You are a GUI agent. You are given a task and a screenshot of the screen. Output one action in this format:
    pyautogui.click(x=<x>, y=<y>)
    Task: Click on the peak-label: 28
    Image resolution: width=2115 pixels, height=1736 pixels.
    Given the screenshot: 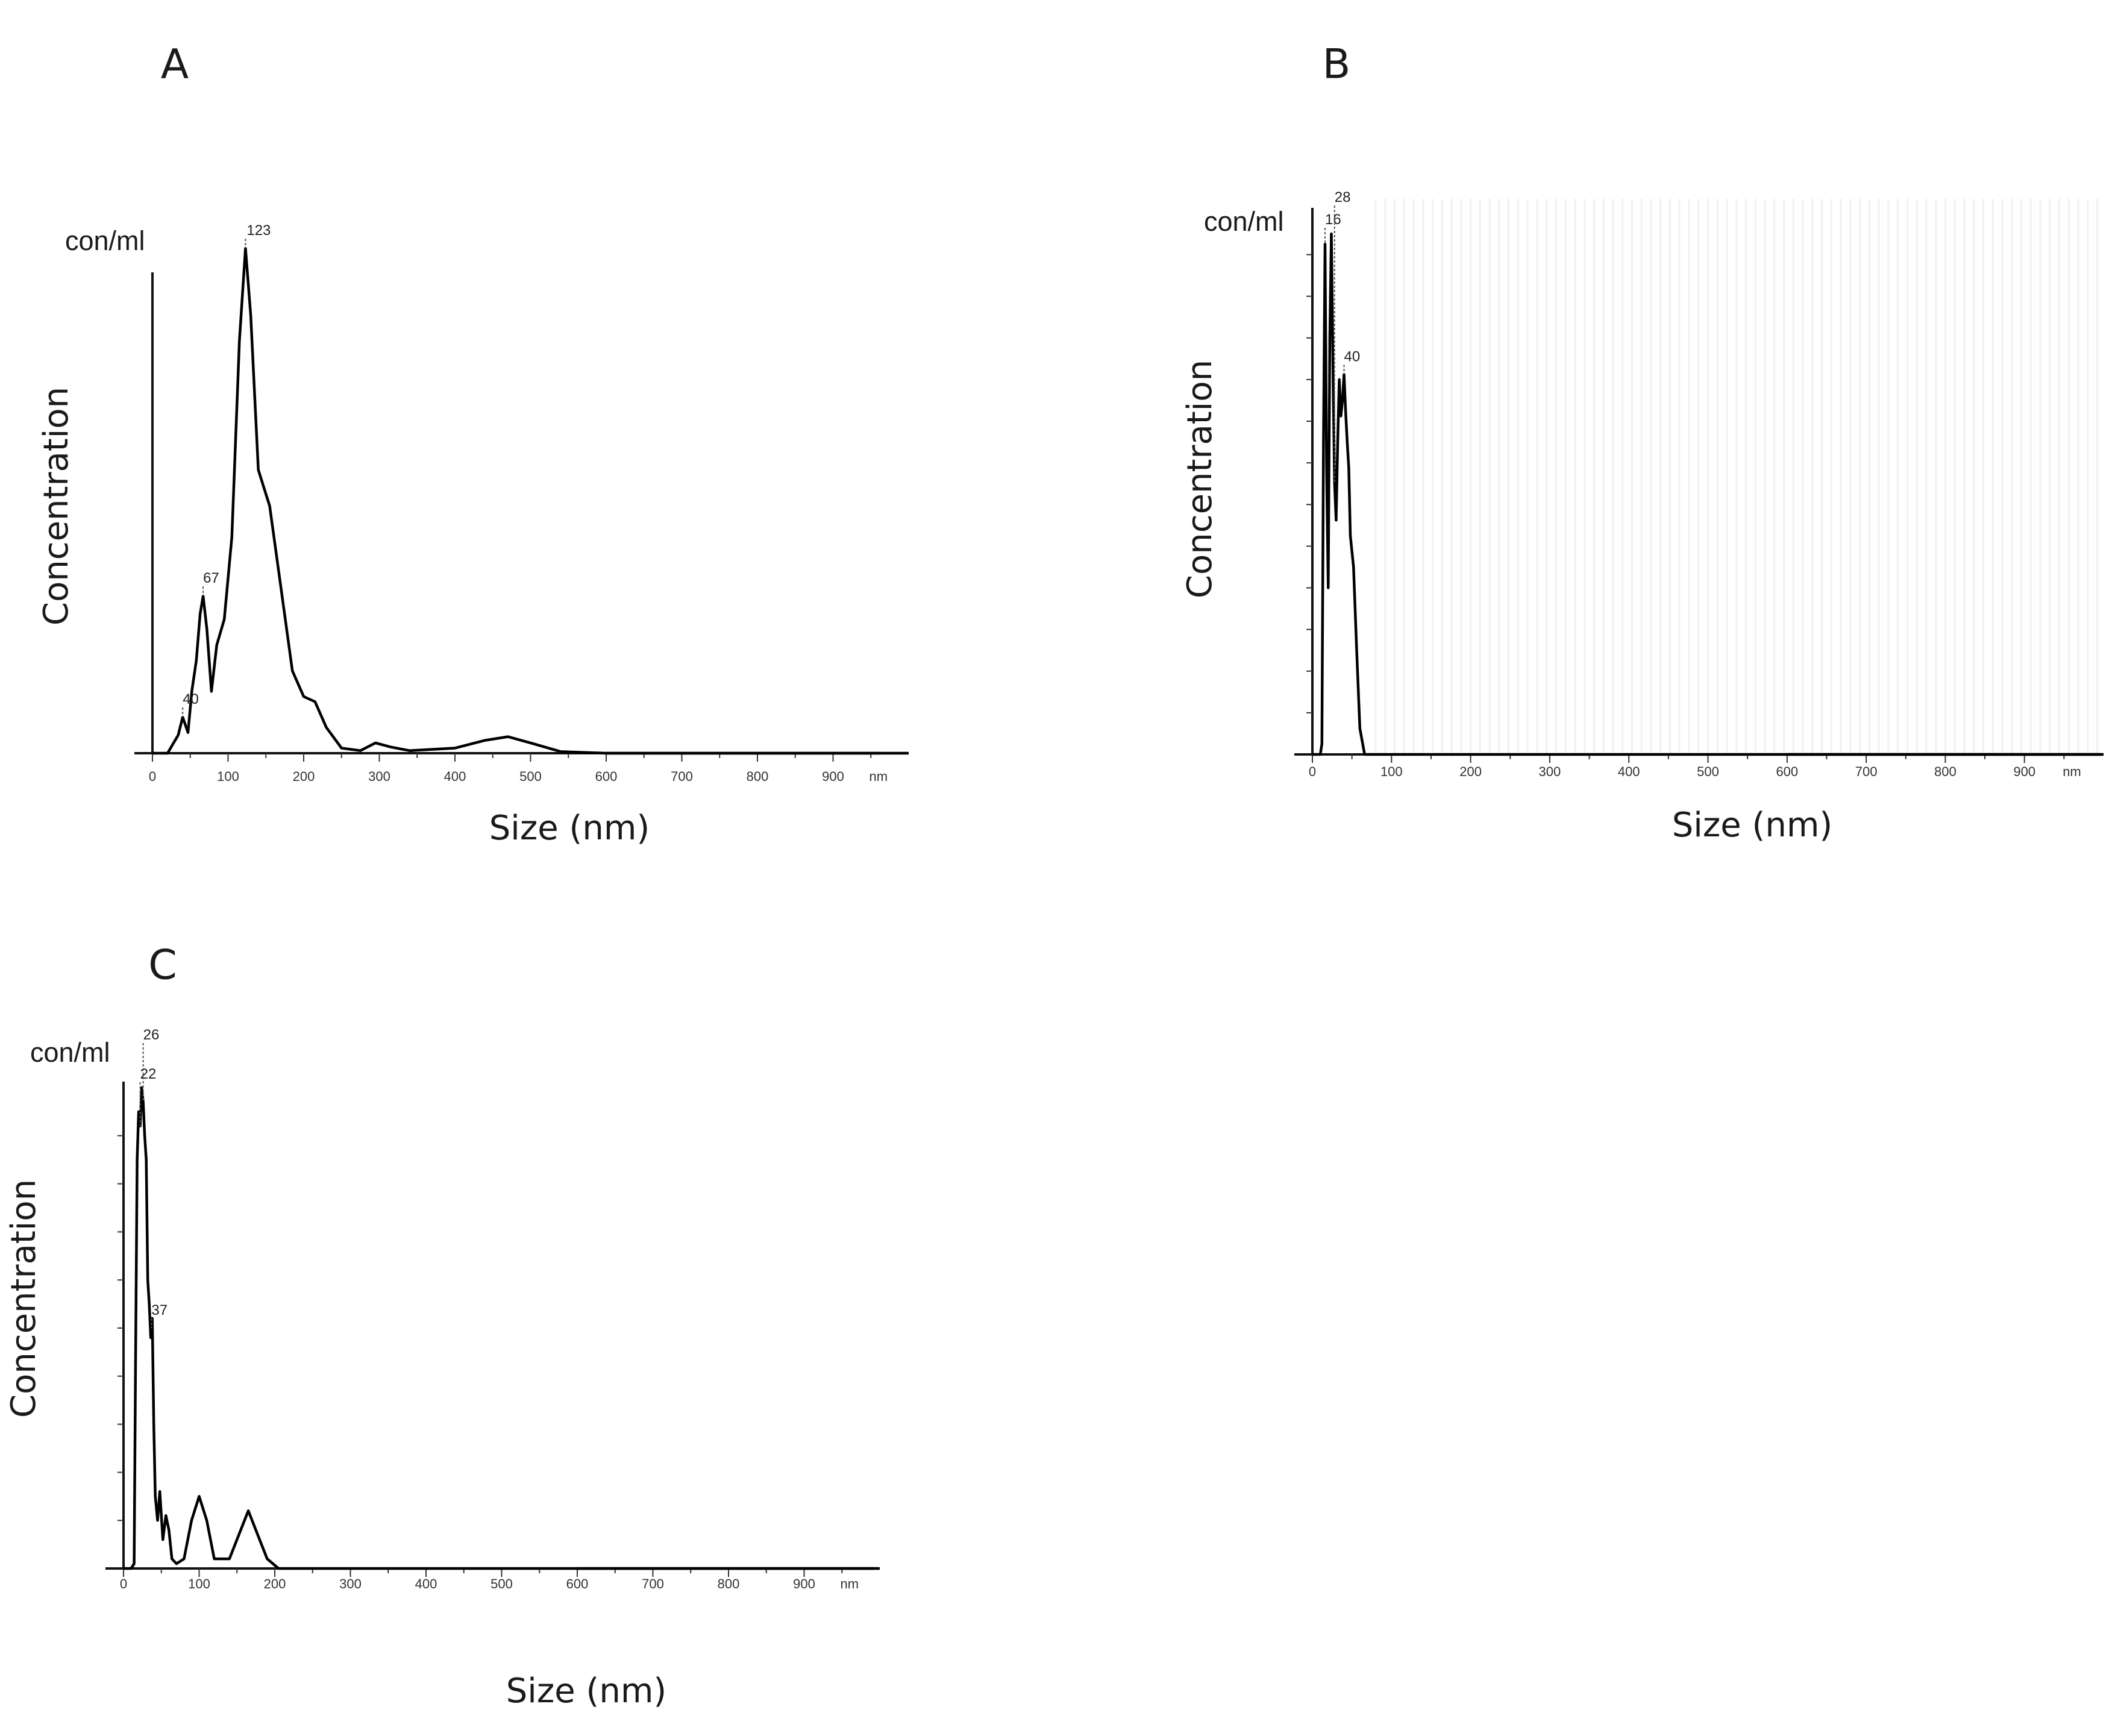 What is the action you would take?
    pyautogui.click(x=1343, y=197)
    